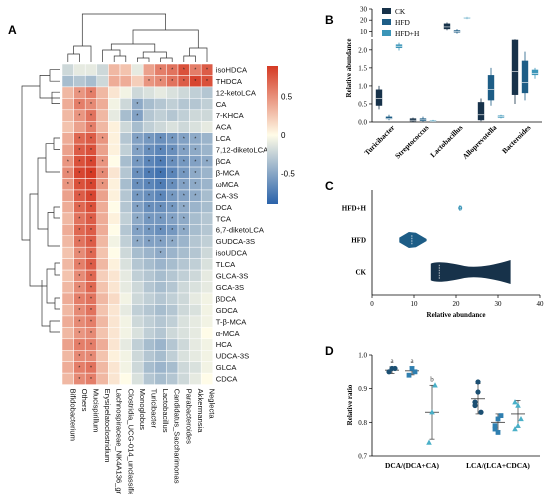 The image size is (550, 494). I want to click on legend-label: CK, so click(400, 11).